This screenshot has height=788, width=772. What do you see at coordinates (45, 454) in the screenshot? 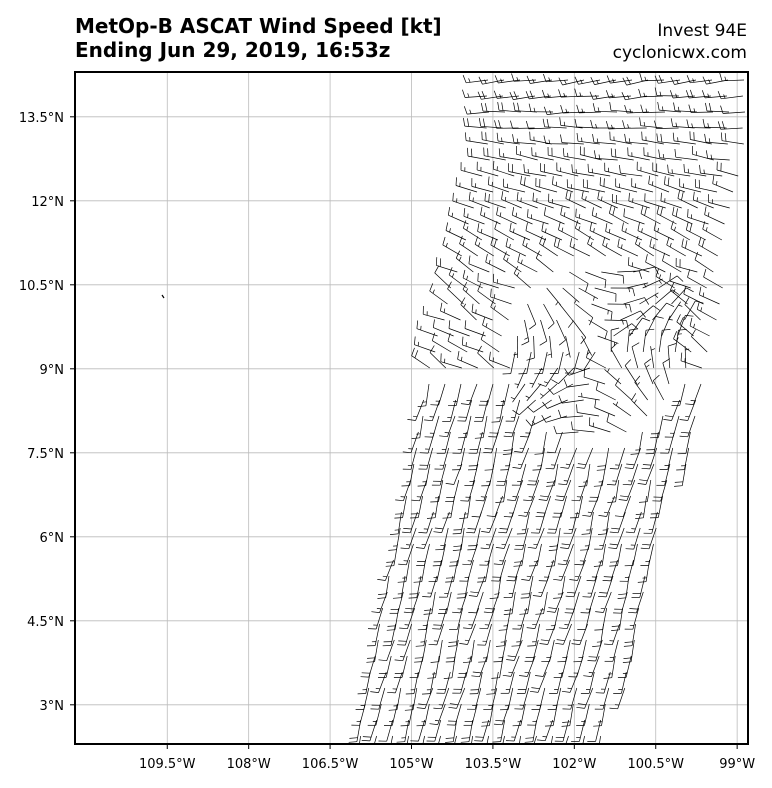
I see `lat-tick-label: 7.5°N` at bounding box center [45, 454].